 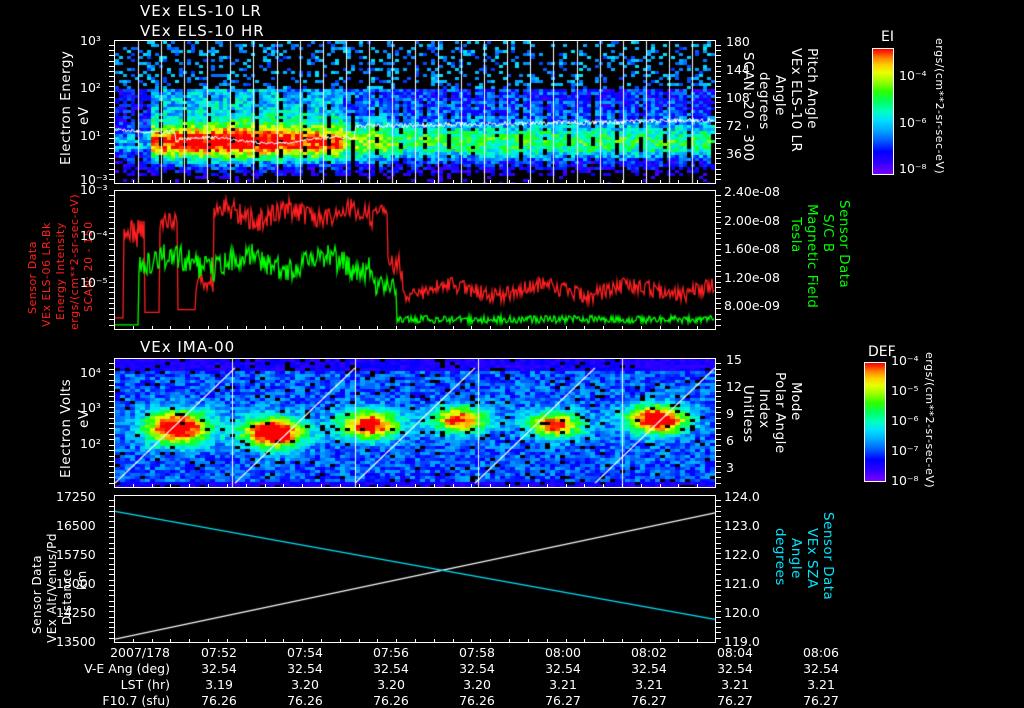 What do you see at coordinates (76, 554) in the screenshot?
I see `panel4-ytick-2: 15750` at bounding box center [76, 554].